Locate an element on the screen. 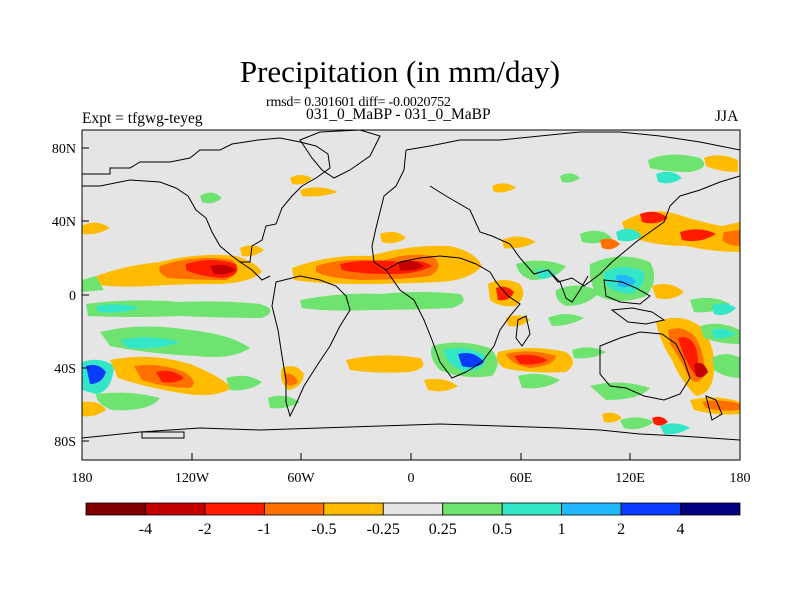 Image resolution: width=800 pixels, height=600 pixels. colorbar-label: -4 is located at coordinates (145, 529).